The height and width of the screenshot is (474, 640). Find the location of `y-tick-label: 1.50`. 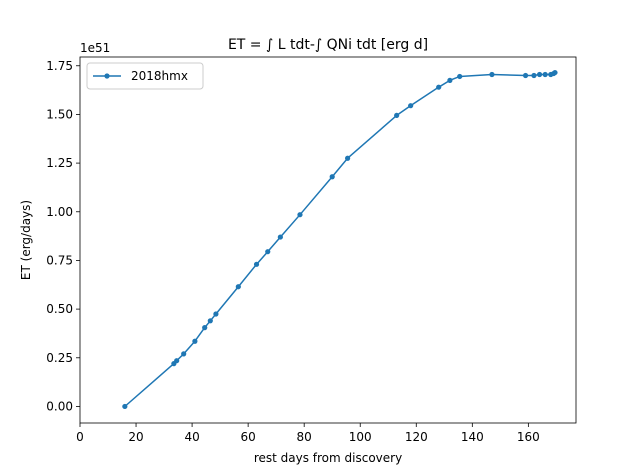

y-tick-label: 1.50 is located at coordinates (59, 114).